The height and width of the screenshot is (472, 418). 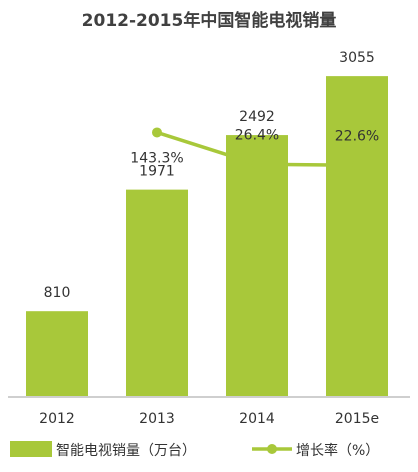 What do you see at coordinates (157, 172) in the screenshot?
I see `bar-value-label-2013: 1971` at bounding box center [157, 172].